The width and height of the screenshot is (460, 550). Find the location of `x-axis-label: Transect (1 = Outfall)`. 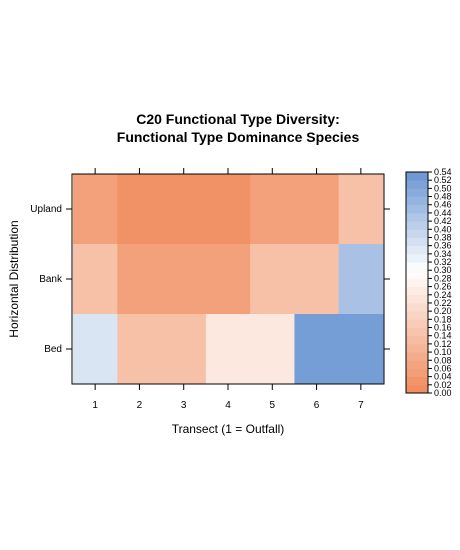

x-axis-label: Transect (1 = Outfall) is located at coordinates (228, 429).